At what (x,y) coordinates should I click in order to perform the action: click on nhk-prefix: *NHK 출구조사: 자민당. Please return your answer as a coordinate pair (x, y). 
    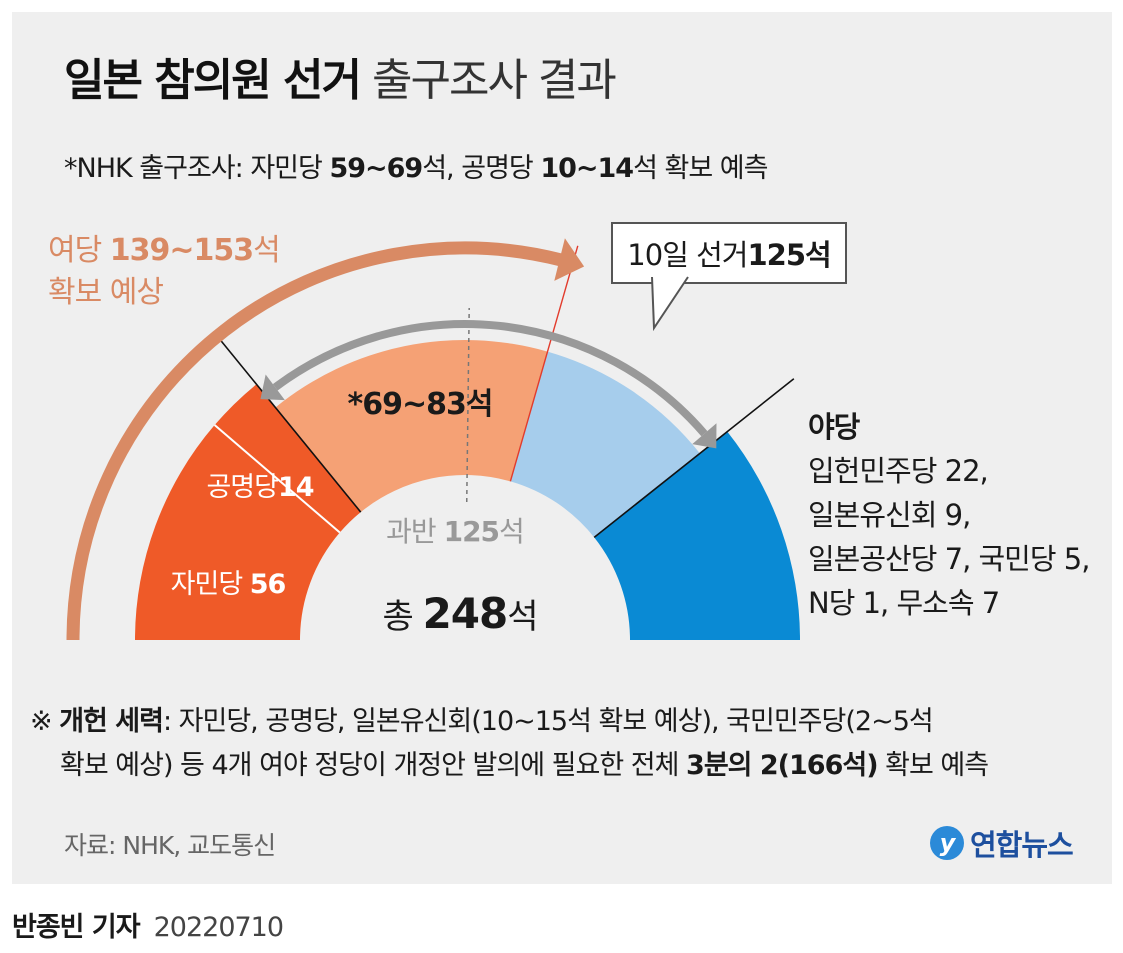
    Looking at the image, I should click on (197, 168).